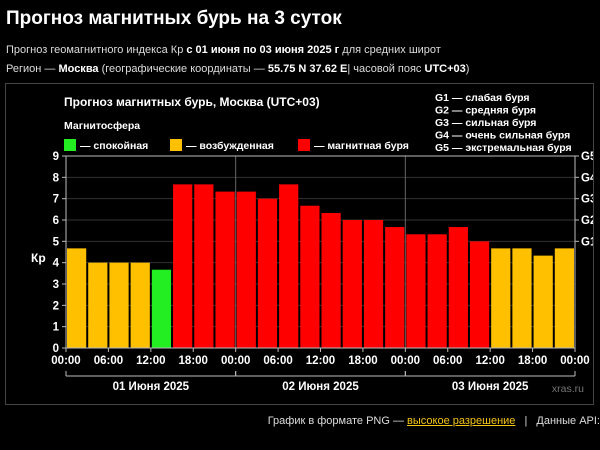 This screenshot has height=450, width=600. What do you see at coordinates (482, 98) in the screenshot?
I see `storm-level-item: G1 — слабая буря` at bounding box center [482, 98].